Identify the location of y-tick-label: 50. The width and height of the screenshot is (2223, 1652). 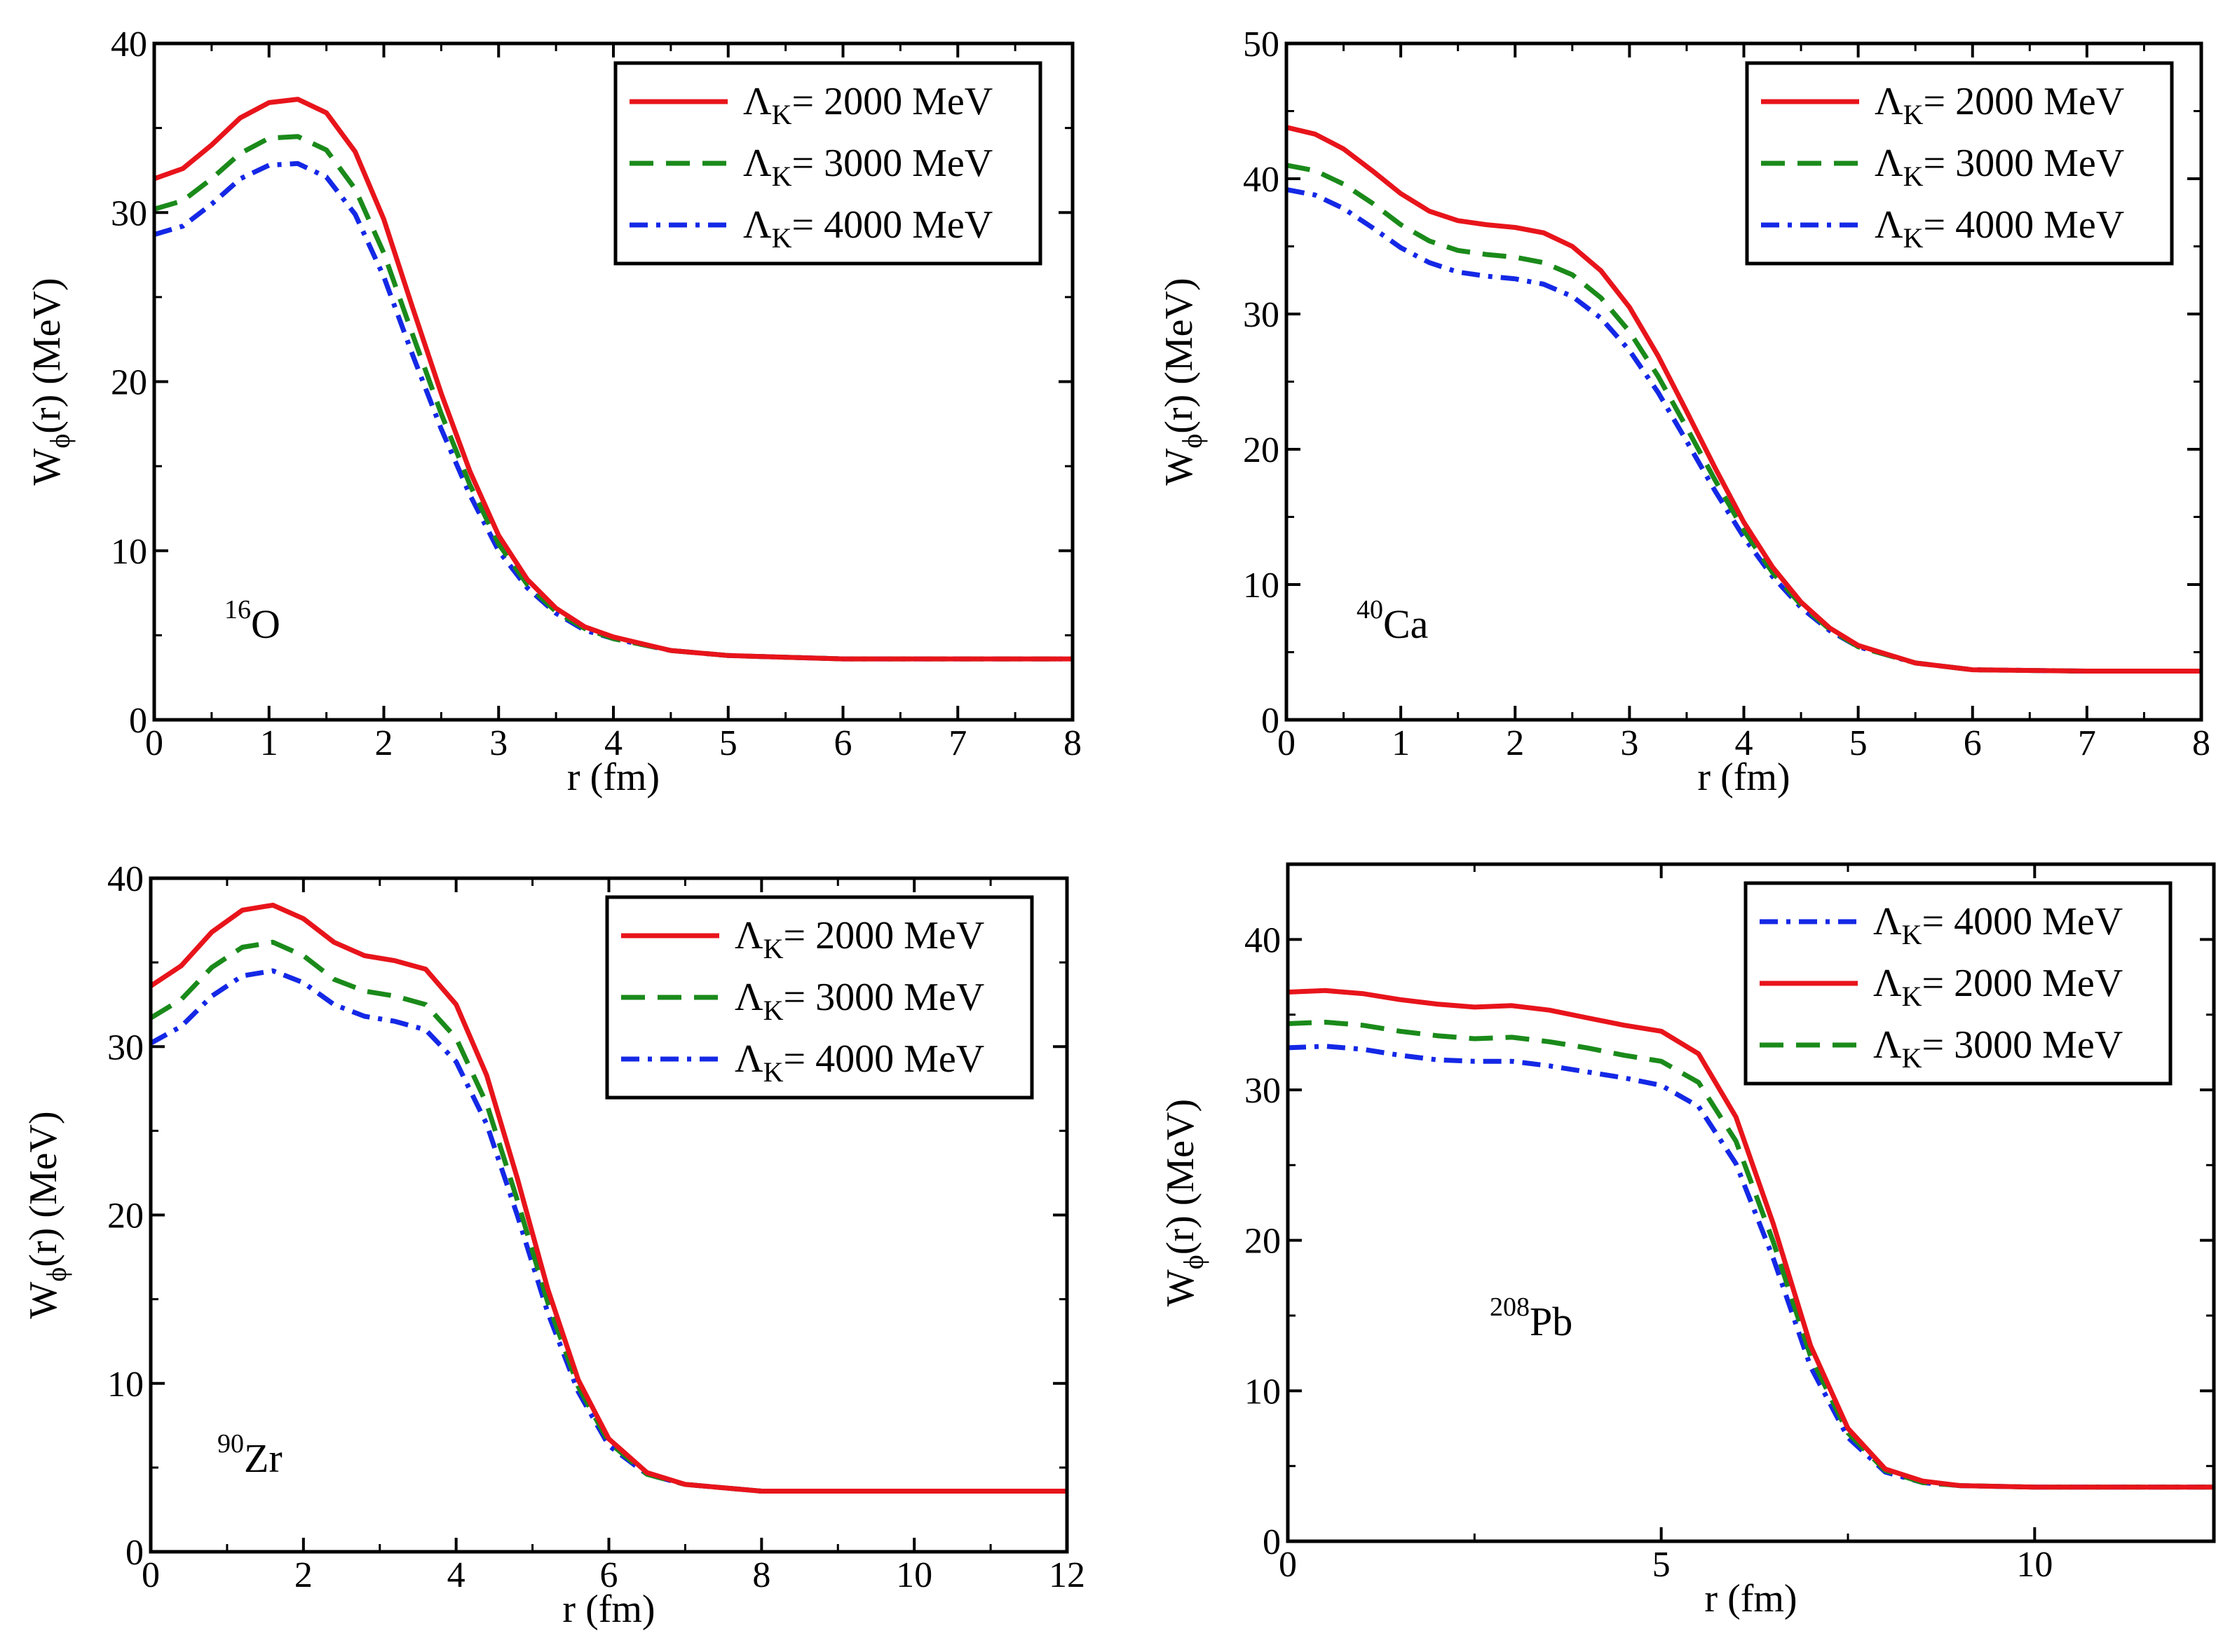
(1261, 44).